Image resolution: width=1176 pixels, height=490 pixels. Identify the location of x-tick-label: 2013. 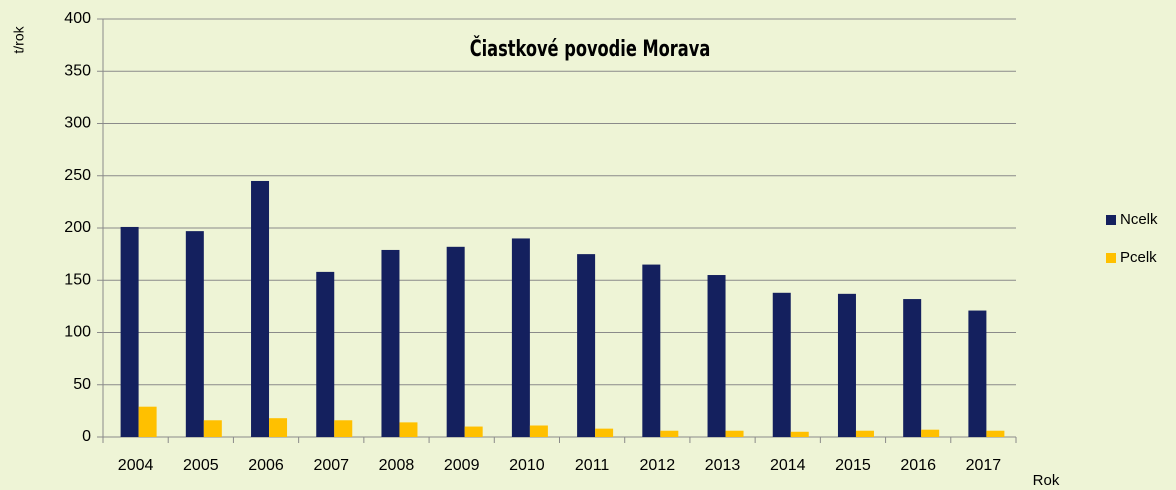
(723, 465).